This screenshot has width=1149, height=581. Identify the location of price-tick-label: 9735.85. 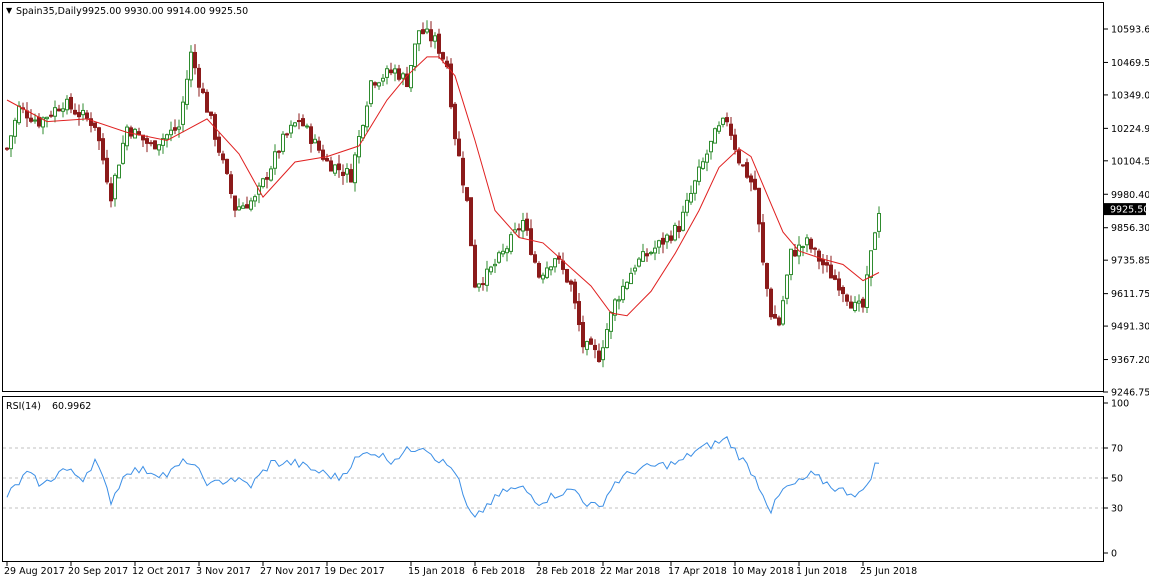
(1130, 261).